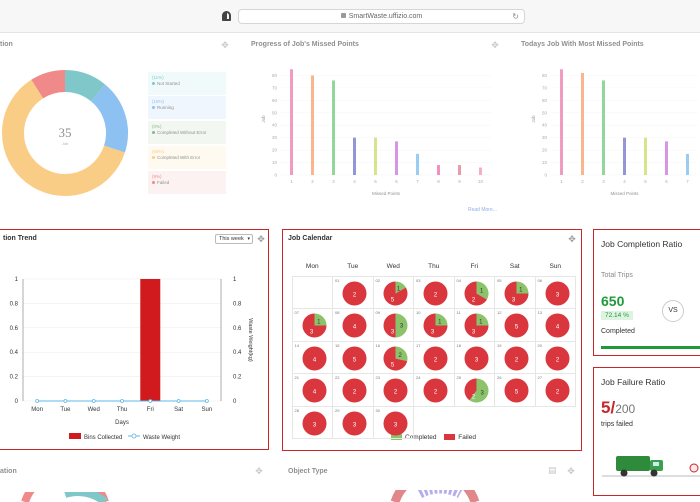  Describe the element at coordinates (499, 377) in the screenshot. I see `calendar-date: 26` at that location.